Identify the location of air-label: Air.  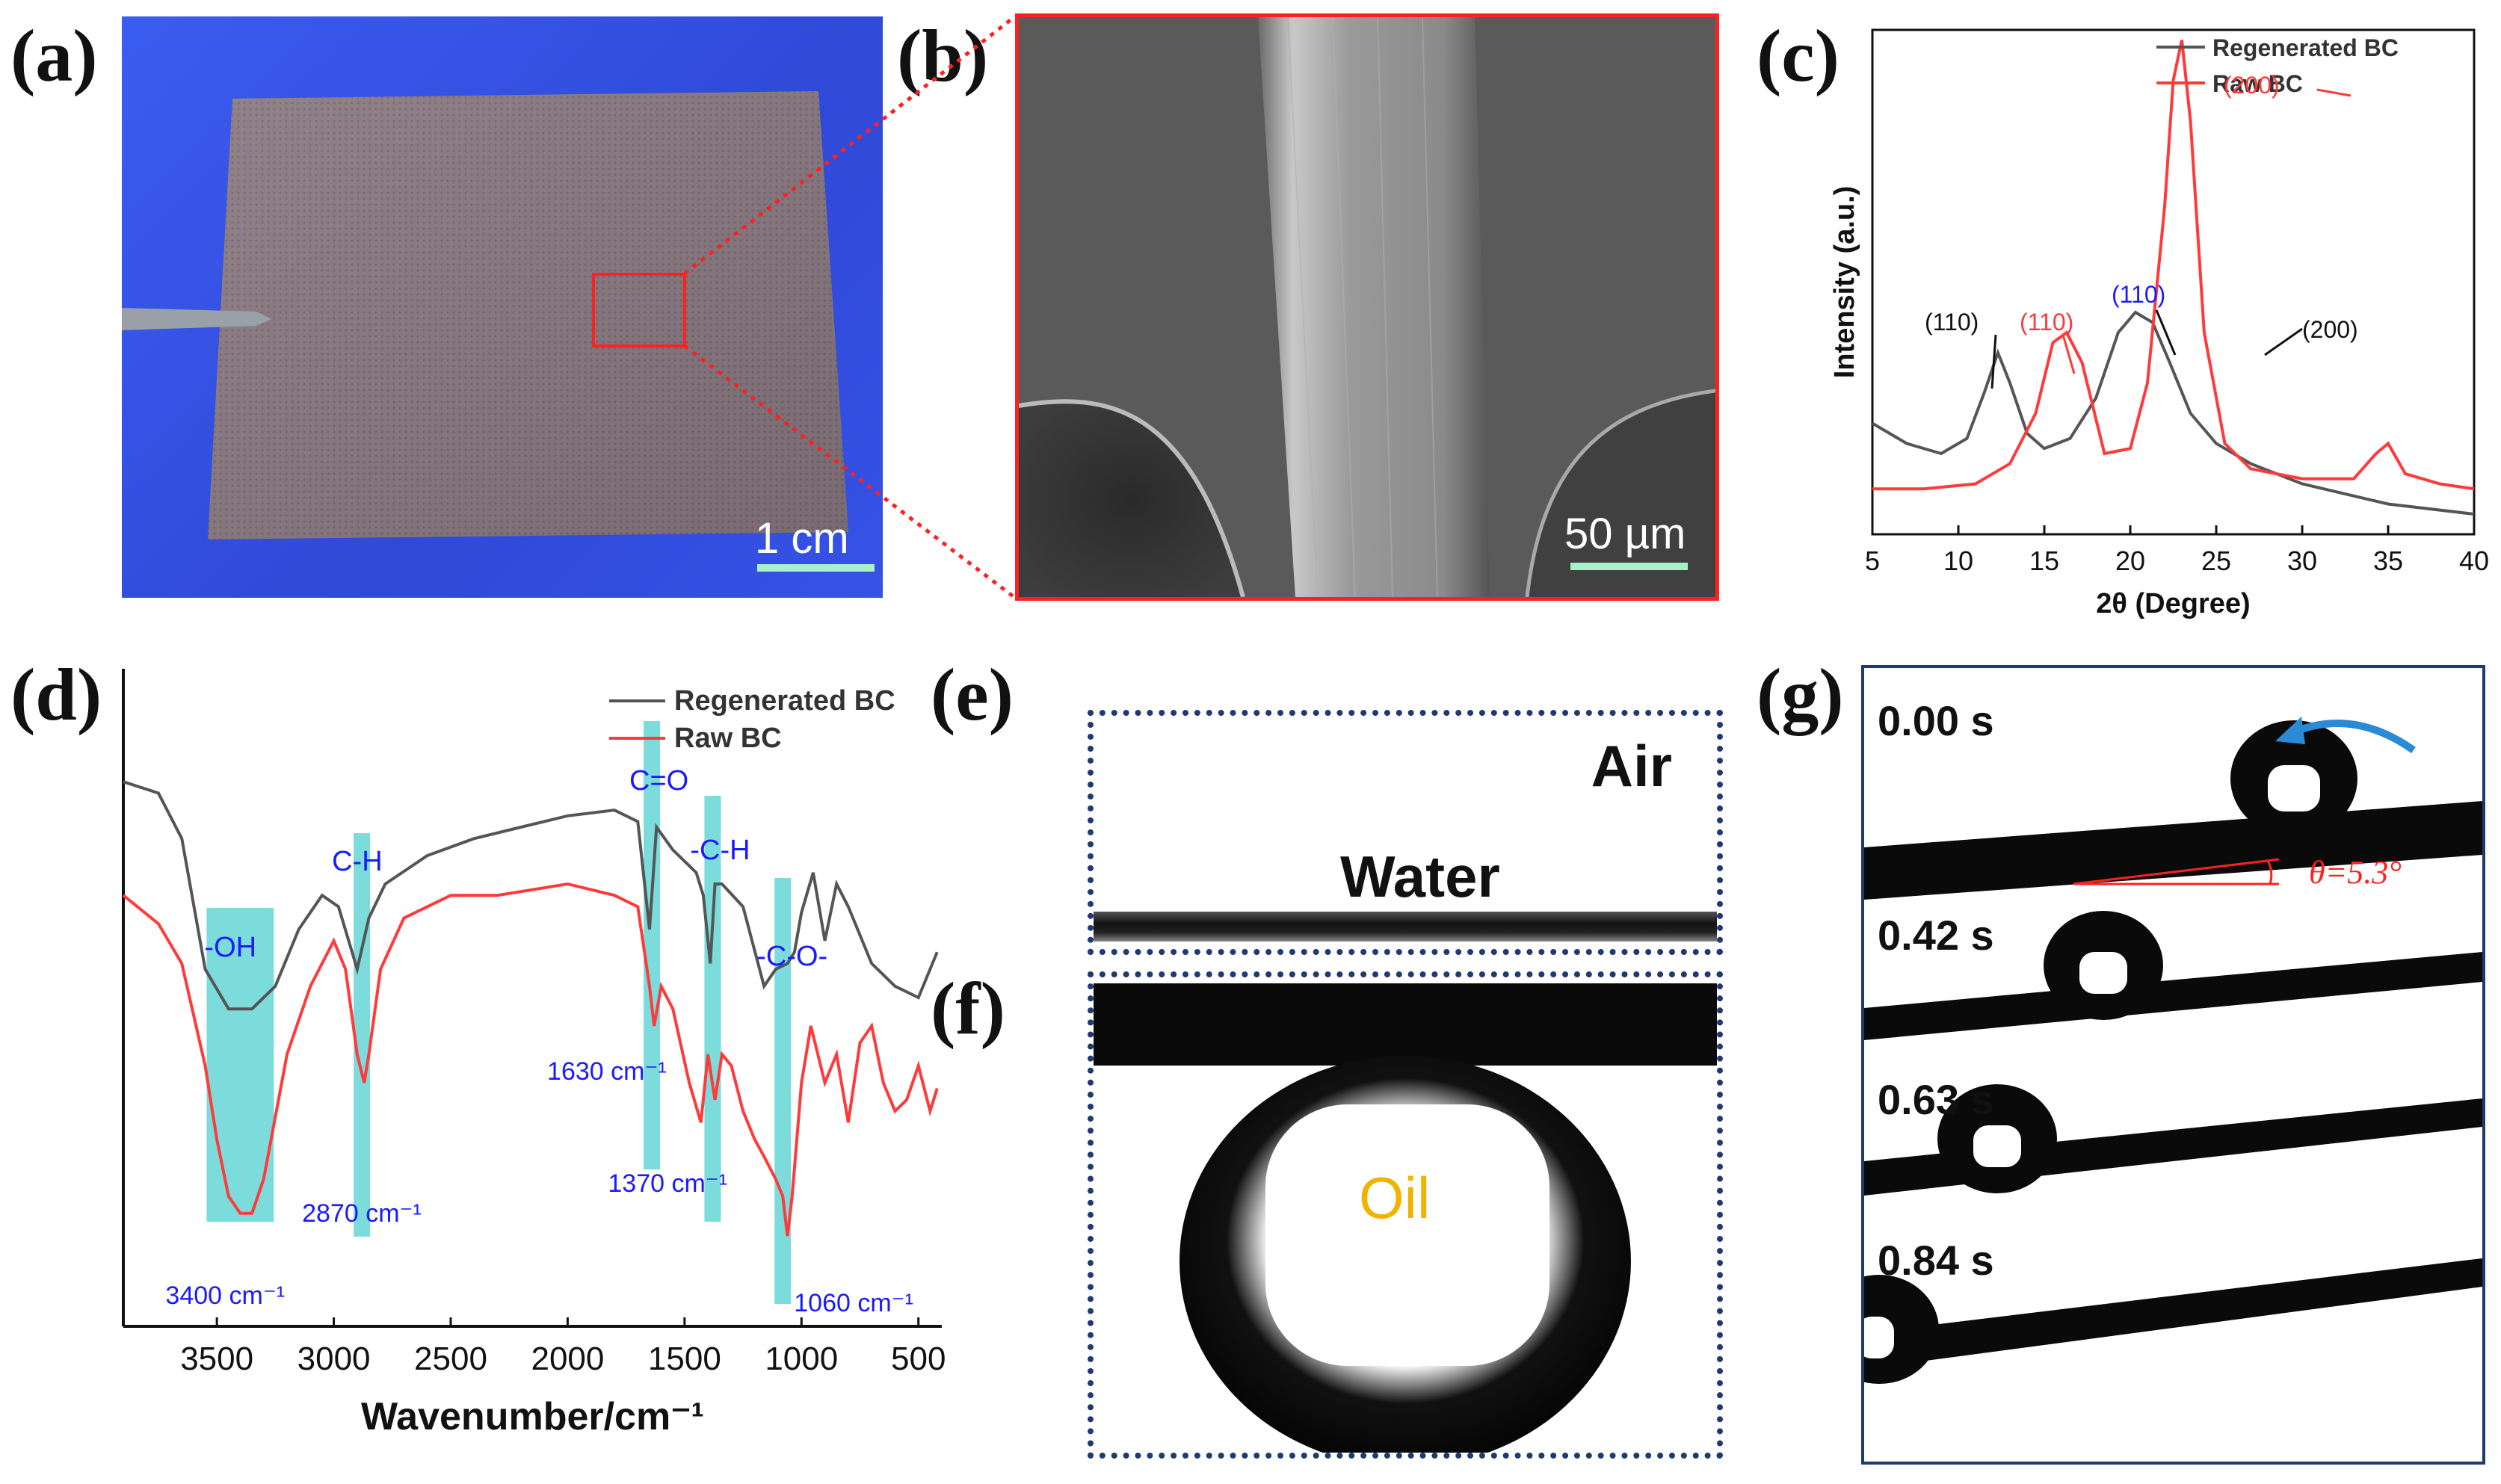
(1631, 766).